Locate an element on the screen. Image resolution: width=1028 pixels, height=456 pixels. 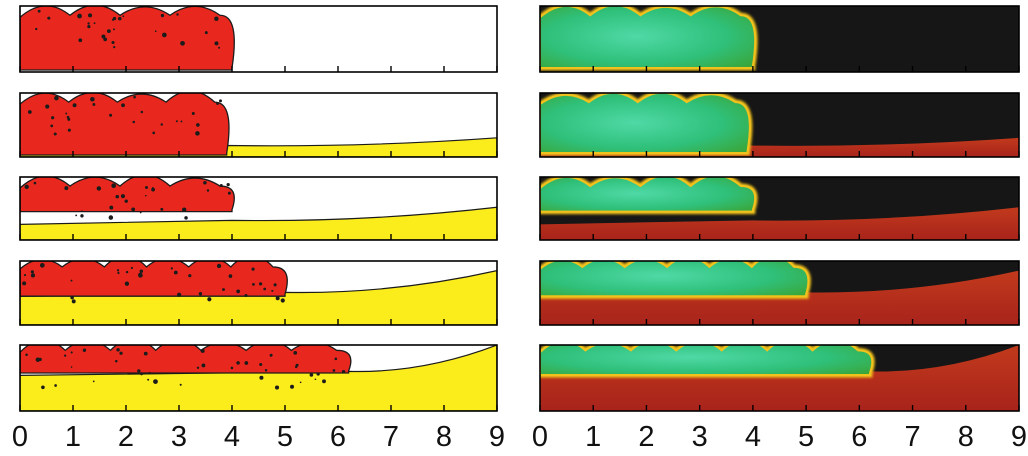
gravity-current is located at coordinates (186, 359).